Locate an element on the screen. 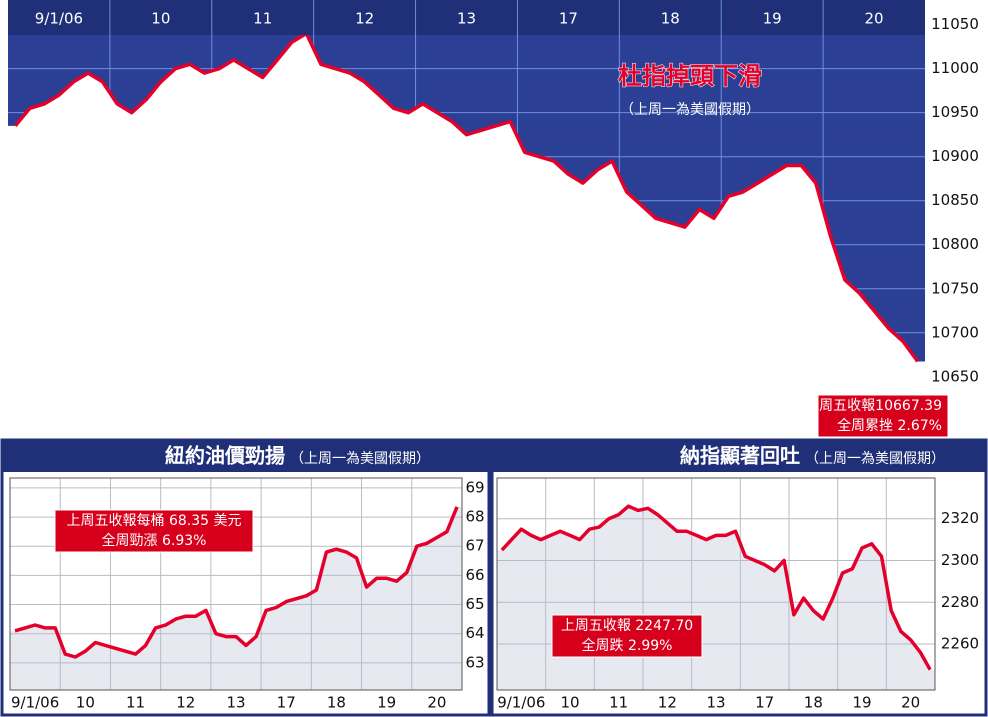 The width and height of the screenshot is (988, 717). annotation-text: 上周五收報每桶 68.35 美元 is located at coordinates (154, 521).